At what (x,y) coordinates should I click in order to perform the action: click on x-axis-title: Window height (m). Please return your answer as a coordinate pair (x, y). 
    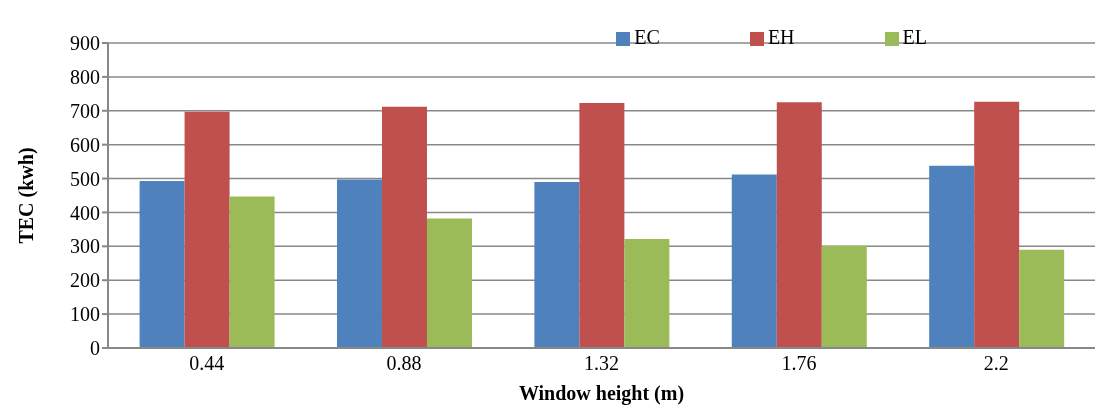
    Looking at the image, I should click on (601, 393).